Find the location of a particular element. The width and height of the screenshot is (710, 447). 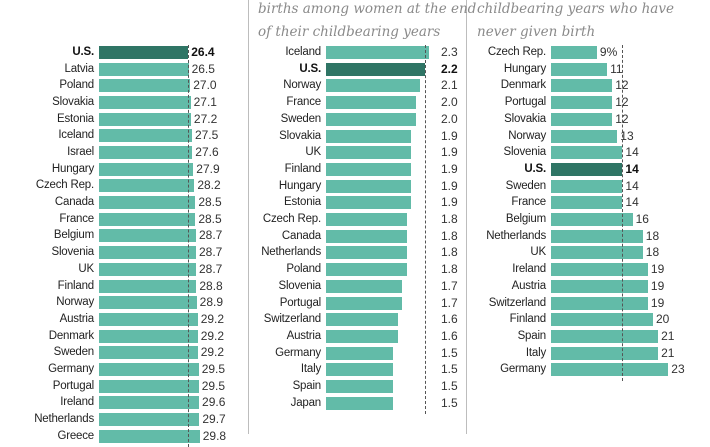

value-label: 27.5 is located at coordinates (206, 135).